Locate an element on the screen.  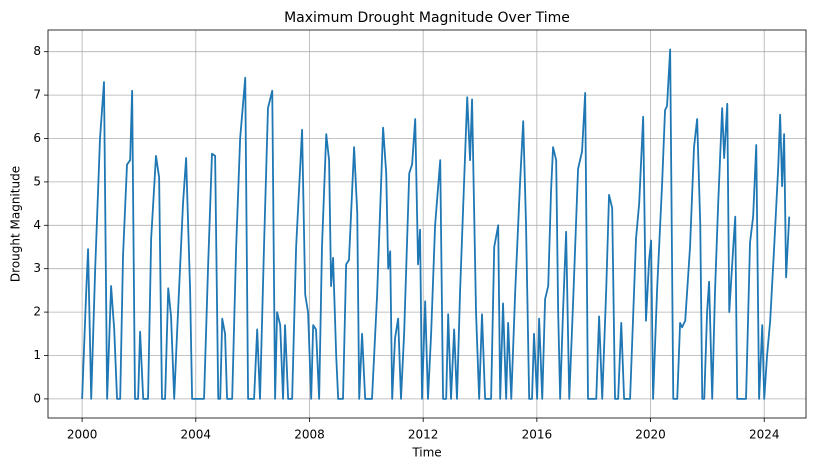
y-tick-label: 4 is located at coordinates (37, 225).